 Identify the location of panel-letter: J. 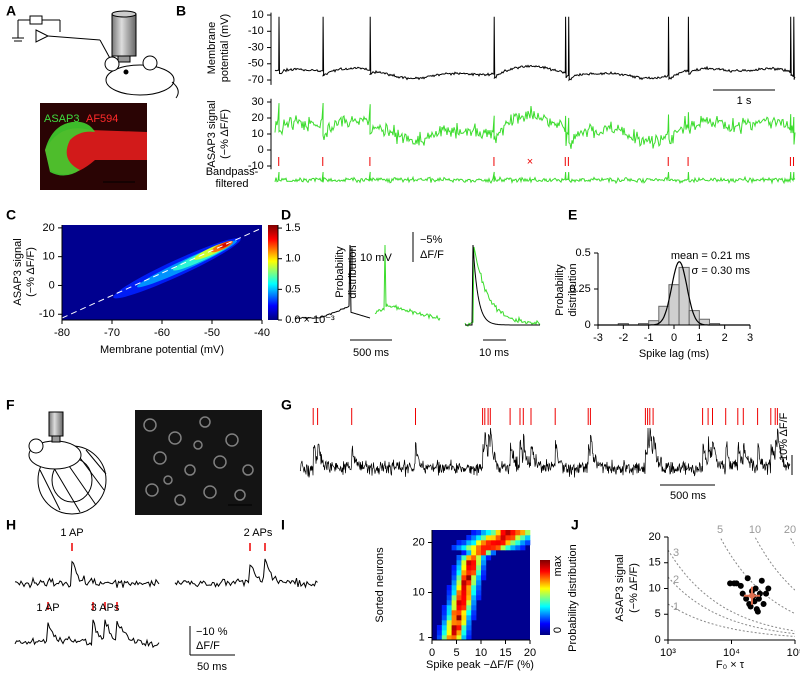
(575, 525).